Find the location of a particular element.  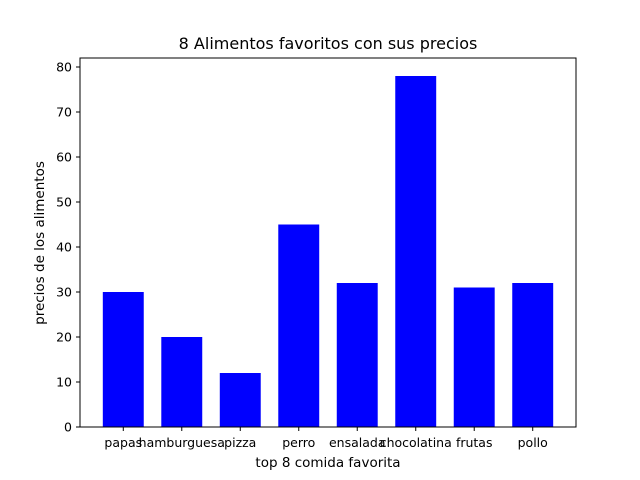

bar-ensalada is located at coordinates (357, 355).